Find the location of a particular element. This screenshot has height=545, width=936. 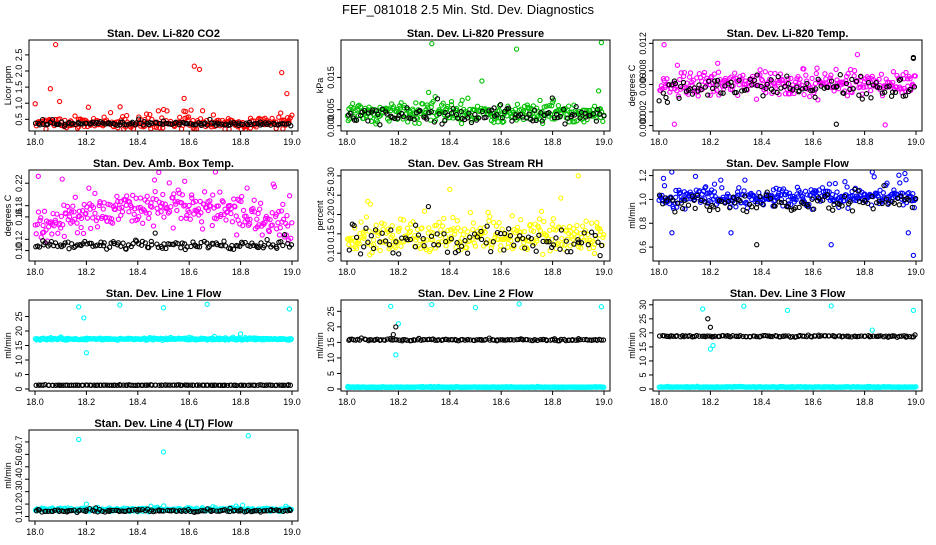

chart-title: Stan. Dev. Li-820 Temp. is located at coordinates (788, 34).